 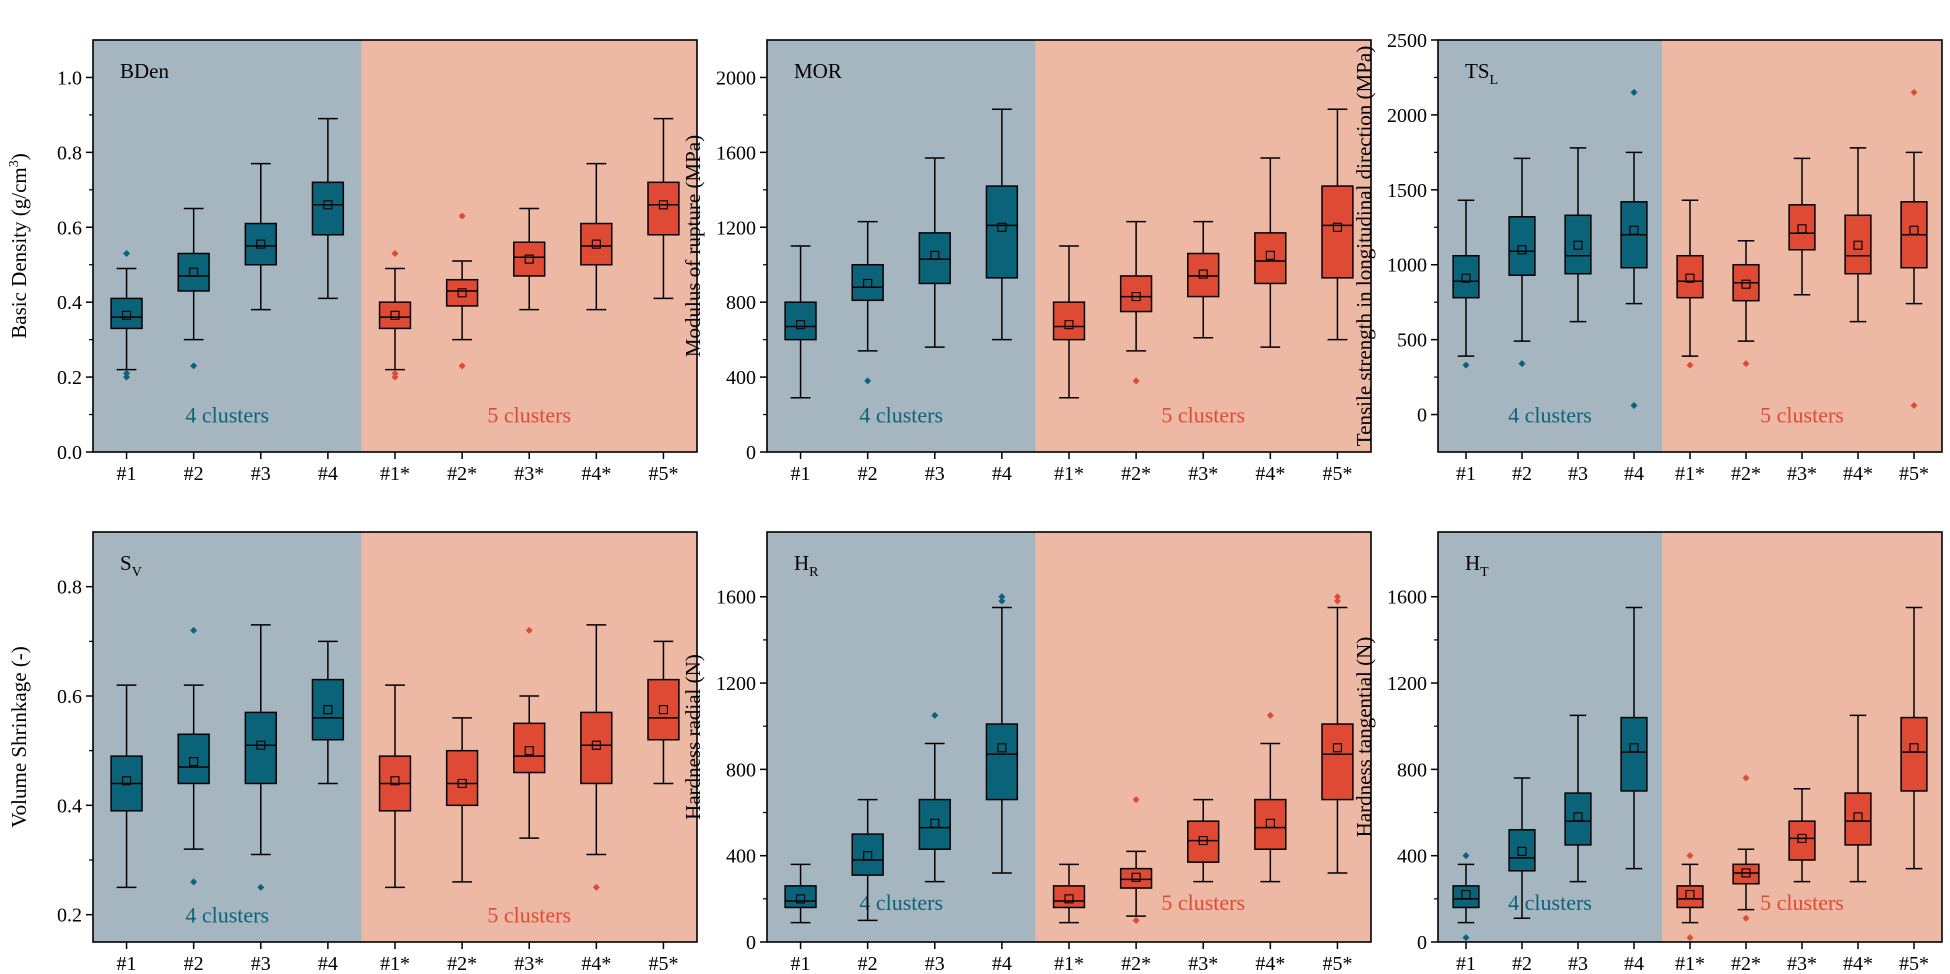 What do you see at coordinates (529, 915) in the screenshot?
I see `group-label-5-clusters: 5 clusters` at bounding box center [529, 915].